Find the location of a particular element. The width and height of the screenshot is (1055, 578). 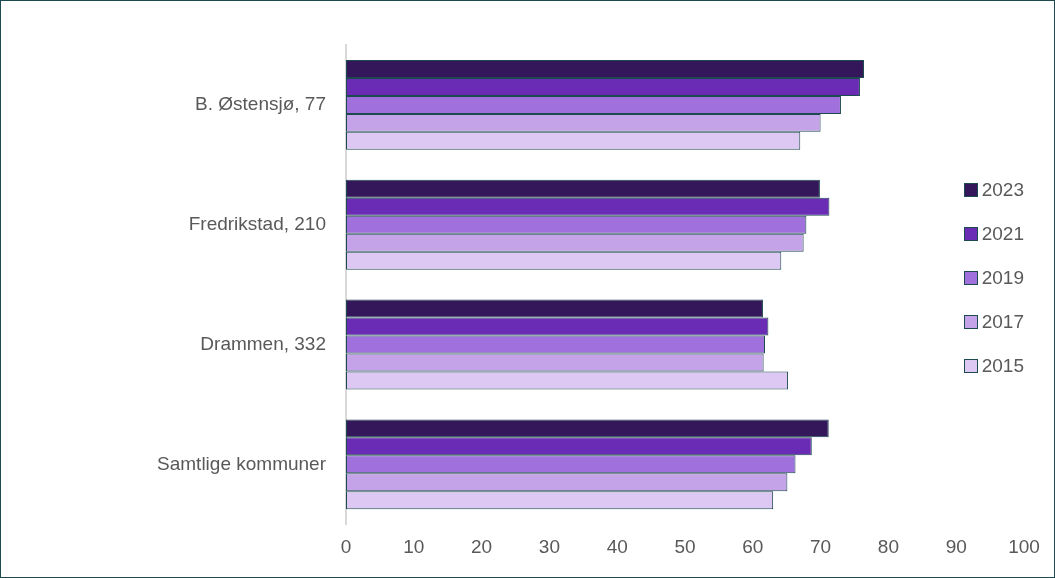

legend-label: 2021 is located at coordinates (1002, 234).